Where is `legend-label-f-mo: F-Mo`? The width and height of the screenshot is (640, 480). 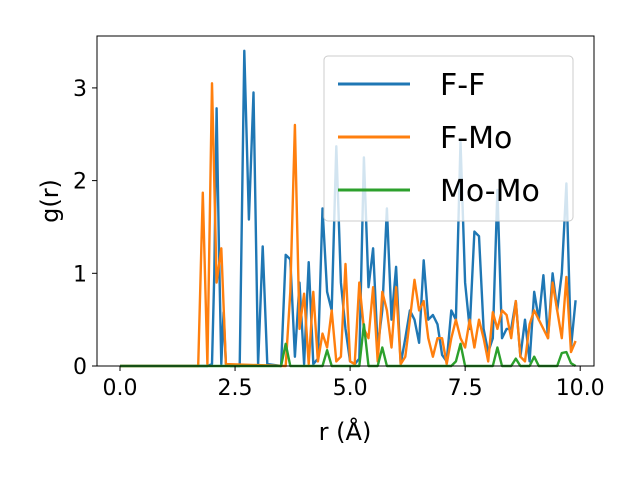
legend-label-f-mo: F-Mo is located at coordinates (476, 138).